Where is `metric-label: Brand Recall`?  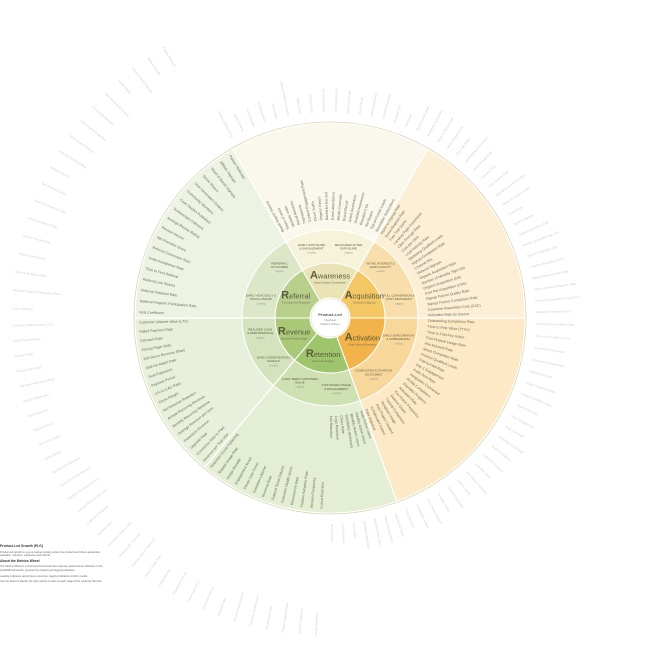 metric-label: Brand Recall is located at coordinates (345, 210).